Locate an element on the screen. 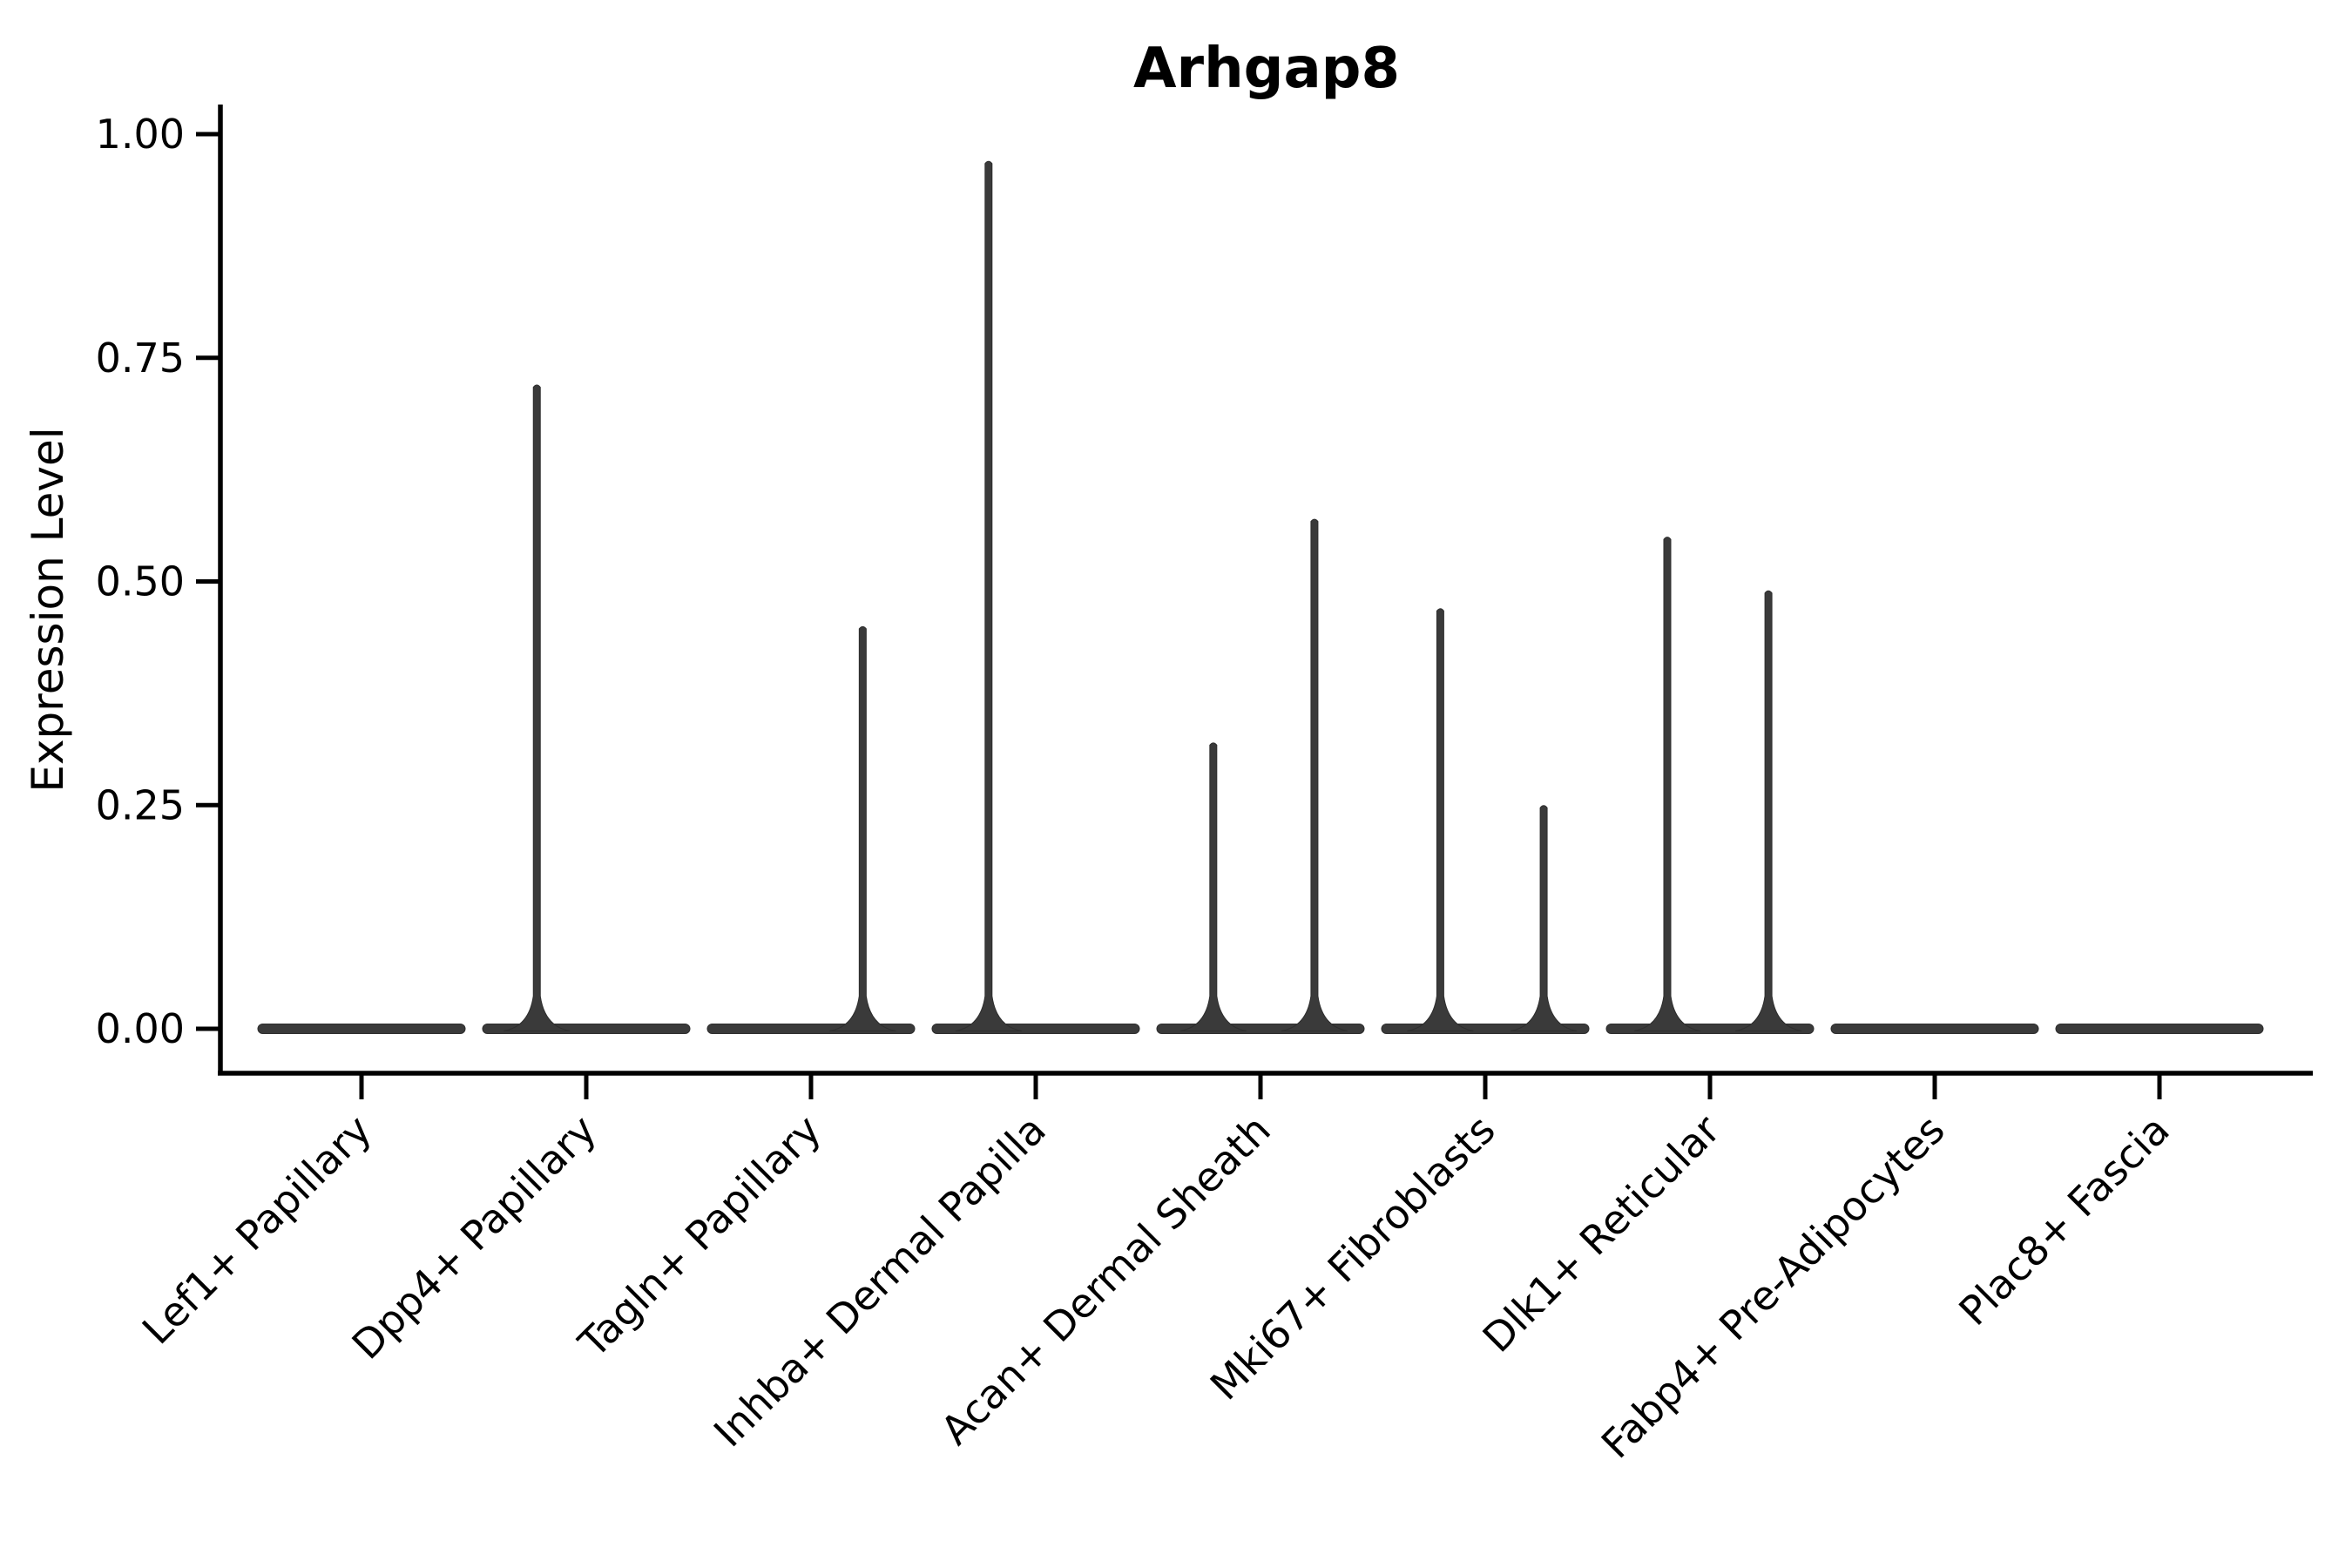 Image resolution: width=2352 pixels, height=1568 pixels. y-tick-label: 0.25 is located at coordinates (140, 805).